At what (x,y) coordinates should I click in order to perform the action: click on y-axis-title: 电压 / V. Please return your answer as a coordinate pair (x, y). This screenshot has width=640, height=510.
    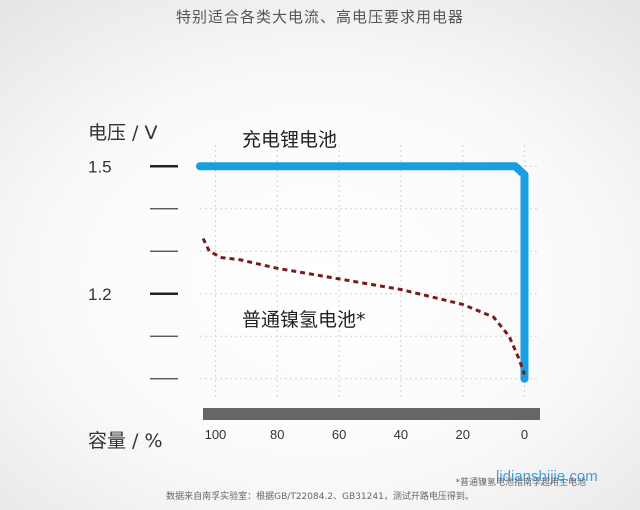
    Looking at the image, I should click on (123, 133).